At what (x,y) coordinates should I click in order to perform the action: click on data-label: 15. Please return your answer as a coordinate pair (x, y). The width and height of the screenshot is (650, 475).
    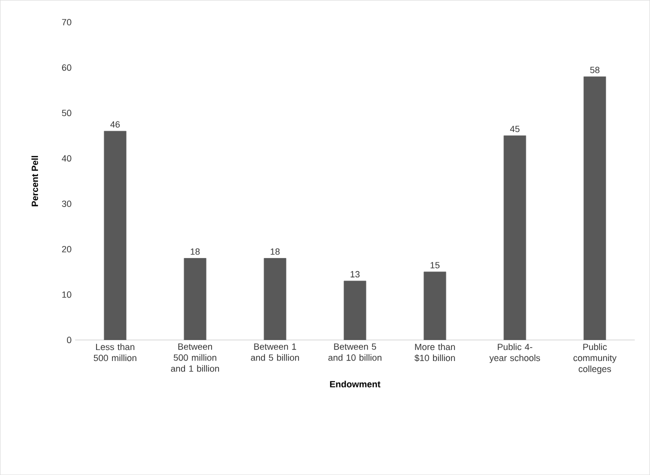
    Looking at the image, I should click on (435, 265).